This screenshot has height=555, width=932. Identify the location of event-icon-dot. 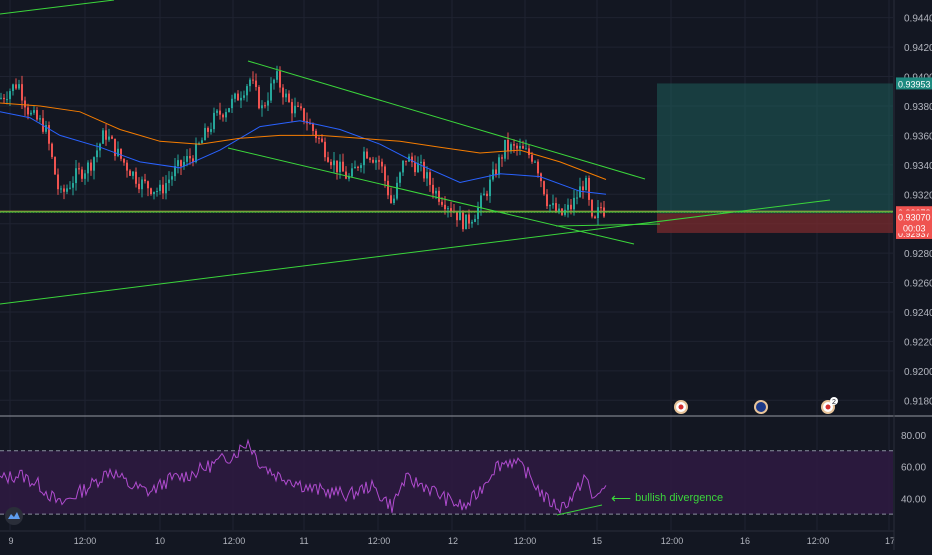
(681, 407).